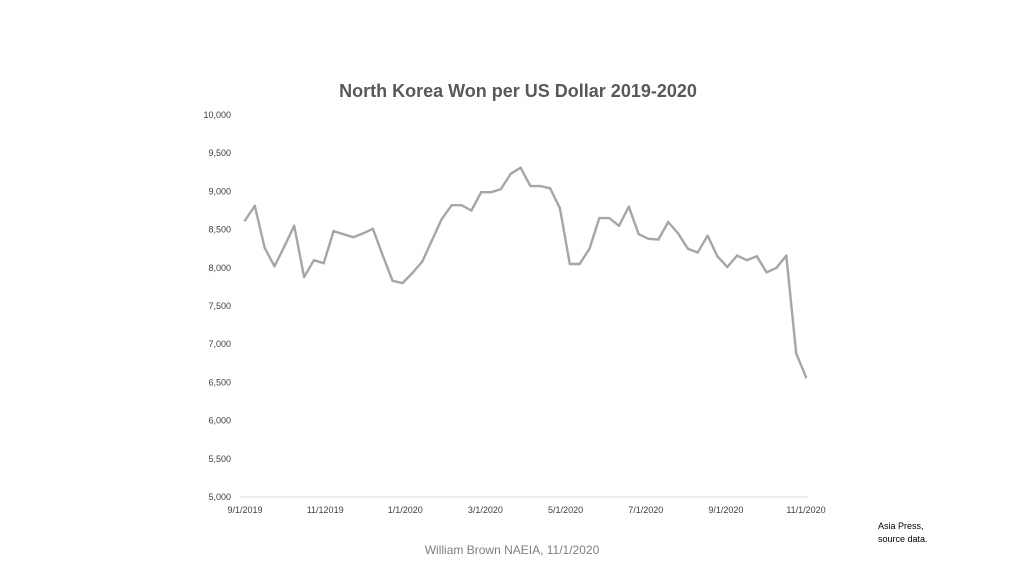 The width and height of the screenshot is (1024, 576). I want to click on x-tick-label: 1/1/2020, so click(405, 510).